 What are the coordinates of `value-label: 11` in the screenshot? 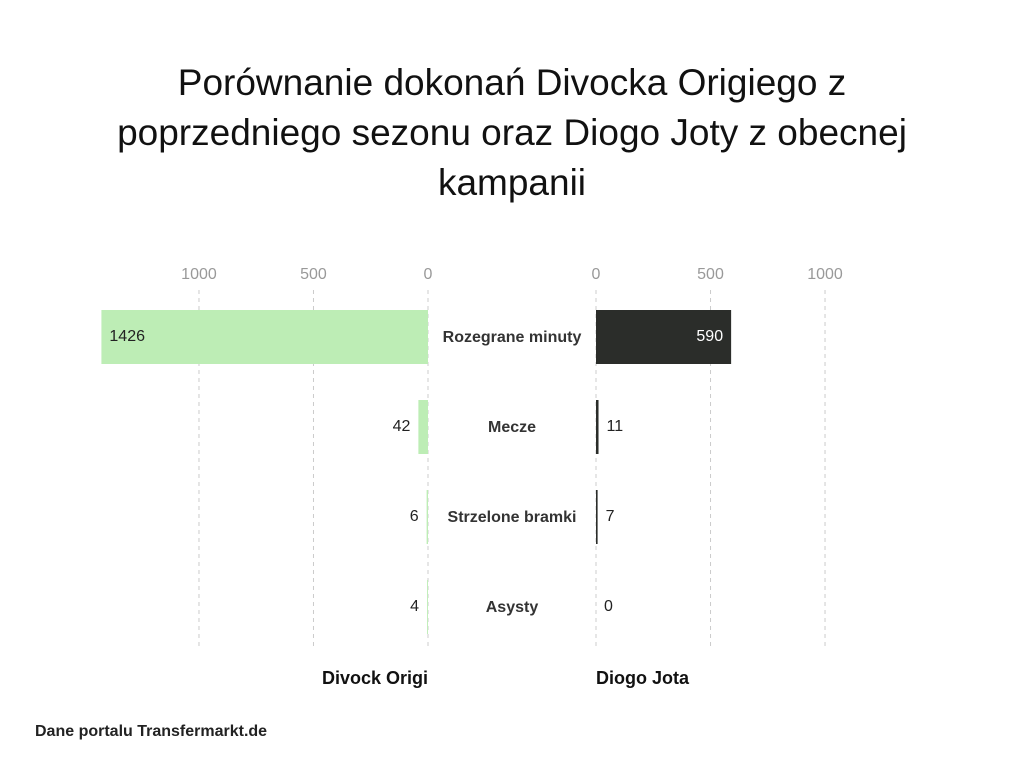 It's located at (615, 426).